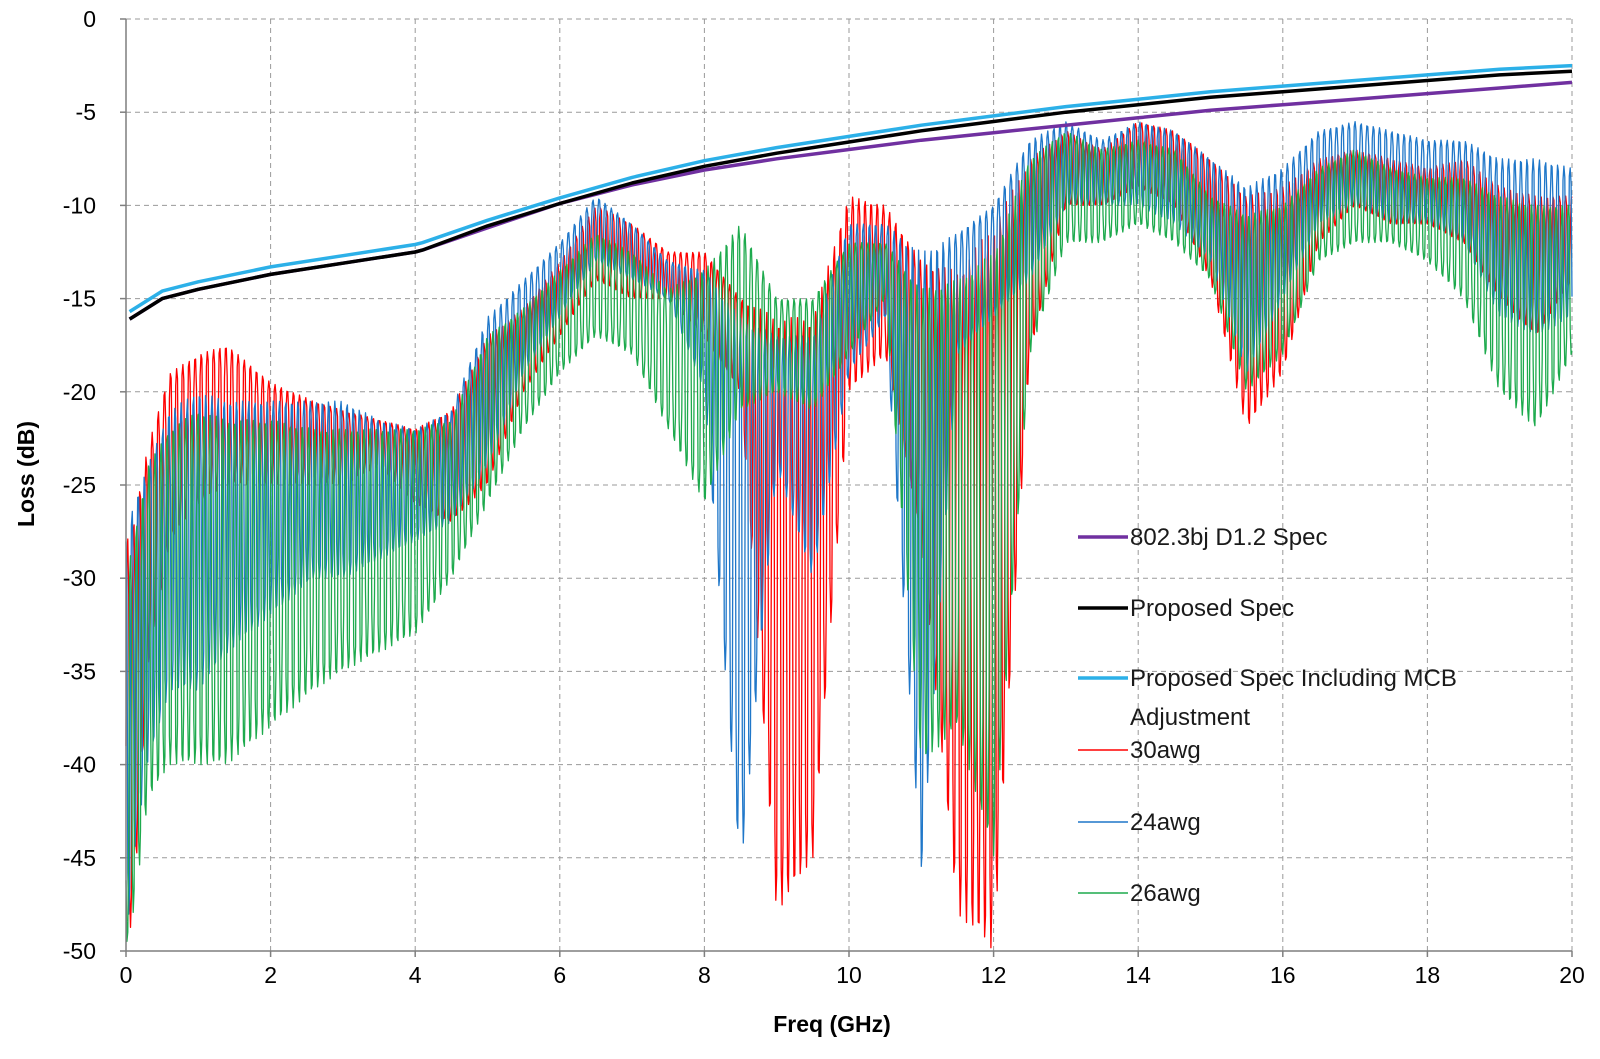 The image size is (1600, 1059). I want to click on x-tick-label-4: 8, so click(704, 975).